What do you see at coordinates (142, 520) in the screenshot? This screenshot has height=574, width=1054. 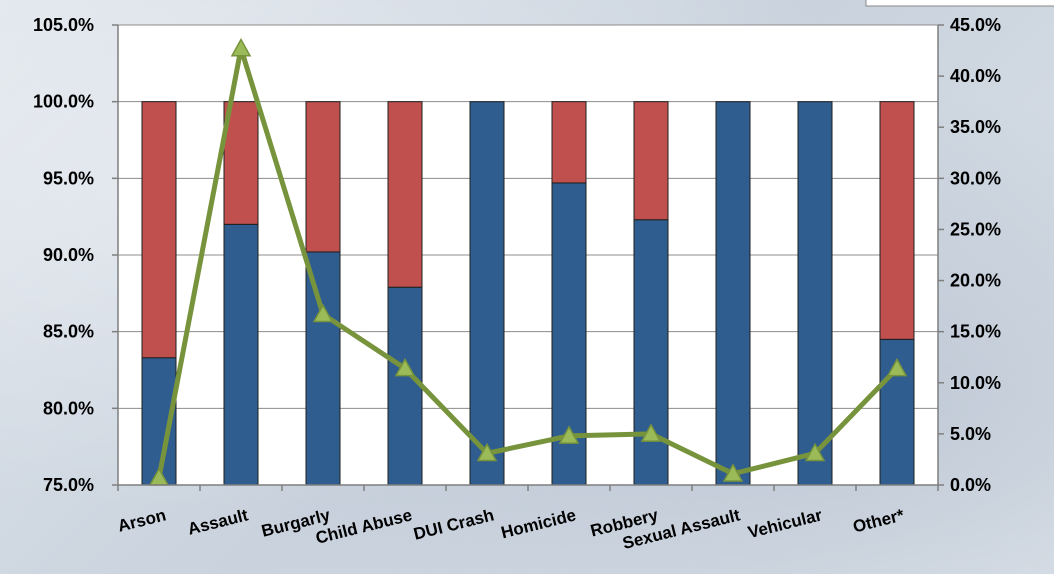 I see `category-label: Arson` at bounding box center [142, 520].